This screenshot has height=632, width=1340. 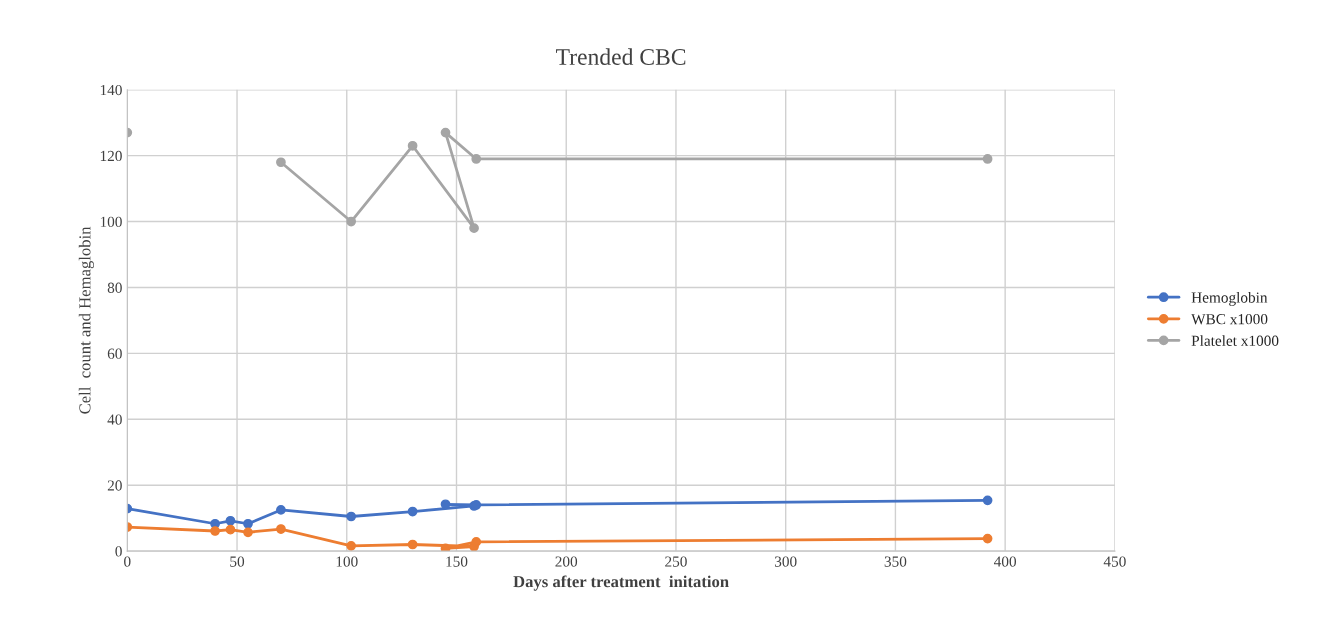 I want to click on legend-label: WBC x1000, so click(x=1229, y=319).